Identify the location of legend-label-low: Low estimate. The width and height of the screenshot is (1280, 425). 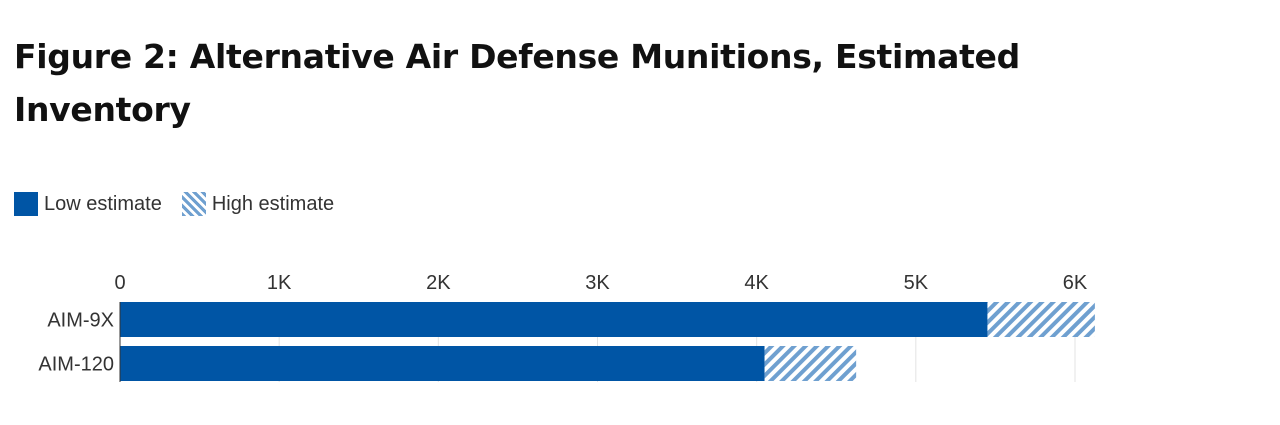
(103, 203).